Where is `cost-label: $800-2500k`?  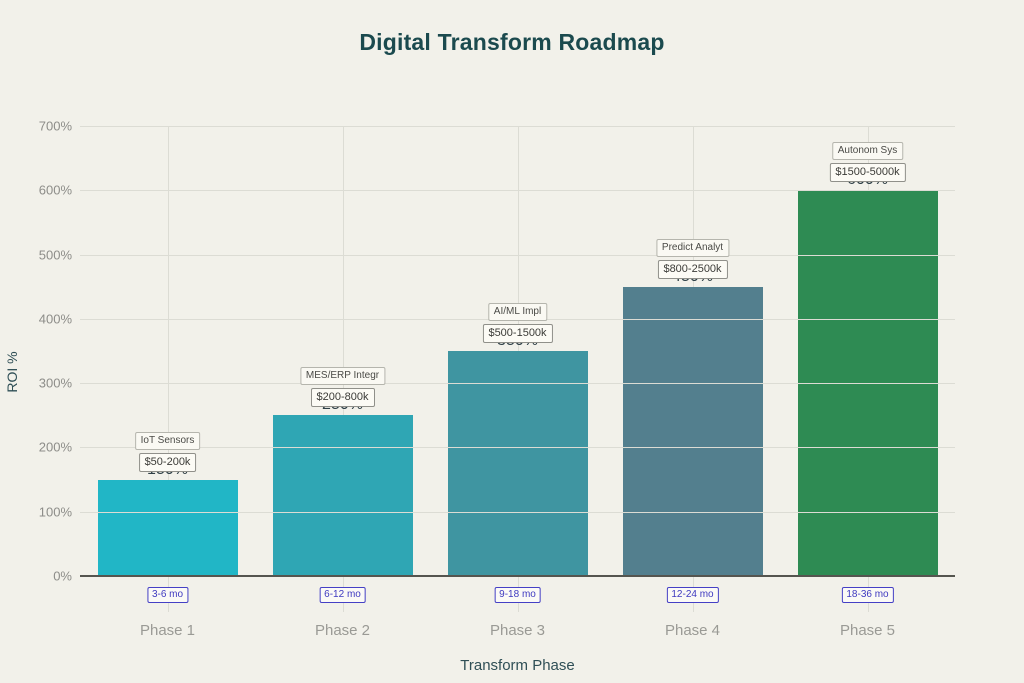 cost-label: $800-2500k is located at coordinates (692, 269).